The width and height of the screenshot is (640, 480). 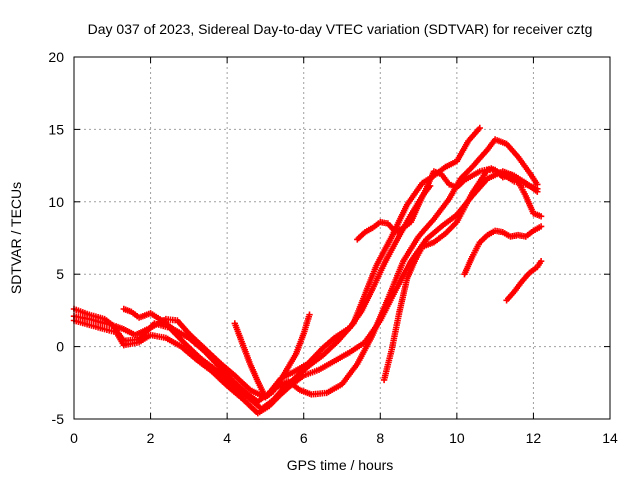 What do you see at coordinates (60, 274) in the screenshot?
I see `y-tick-label: 5` at bounding box center [60, 274].